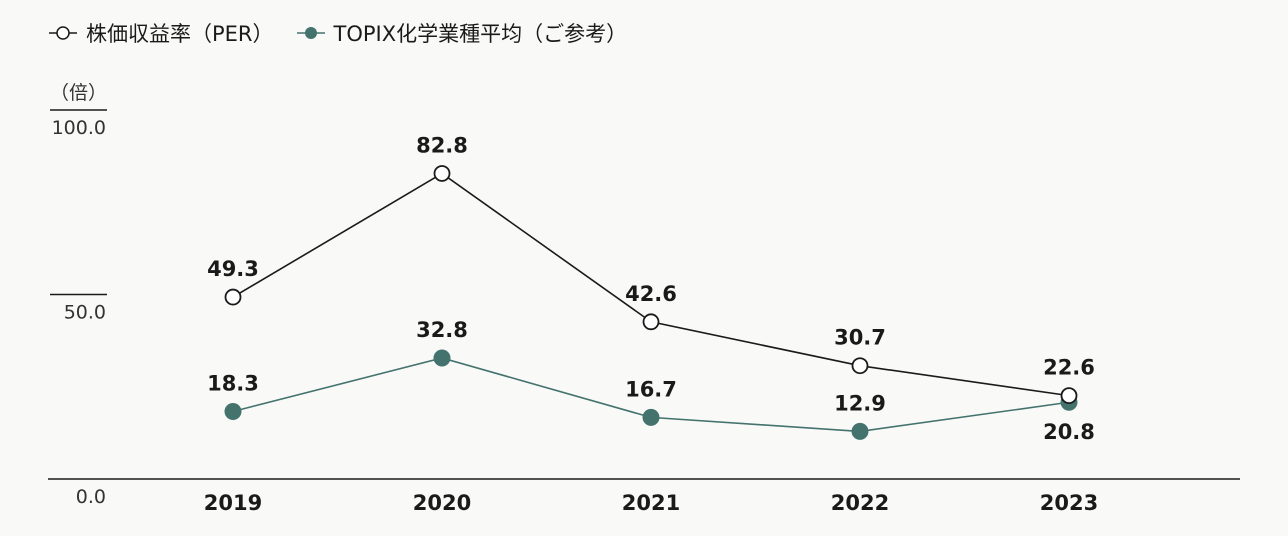 Image resolution: width=1288 pixels, height=536 pixels. I want to click on y-tick-label: 100.0, so click(79, 128).